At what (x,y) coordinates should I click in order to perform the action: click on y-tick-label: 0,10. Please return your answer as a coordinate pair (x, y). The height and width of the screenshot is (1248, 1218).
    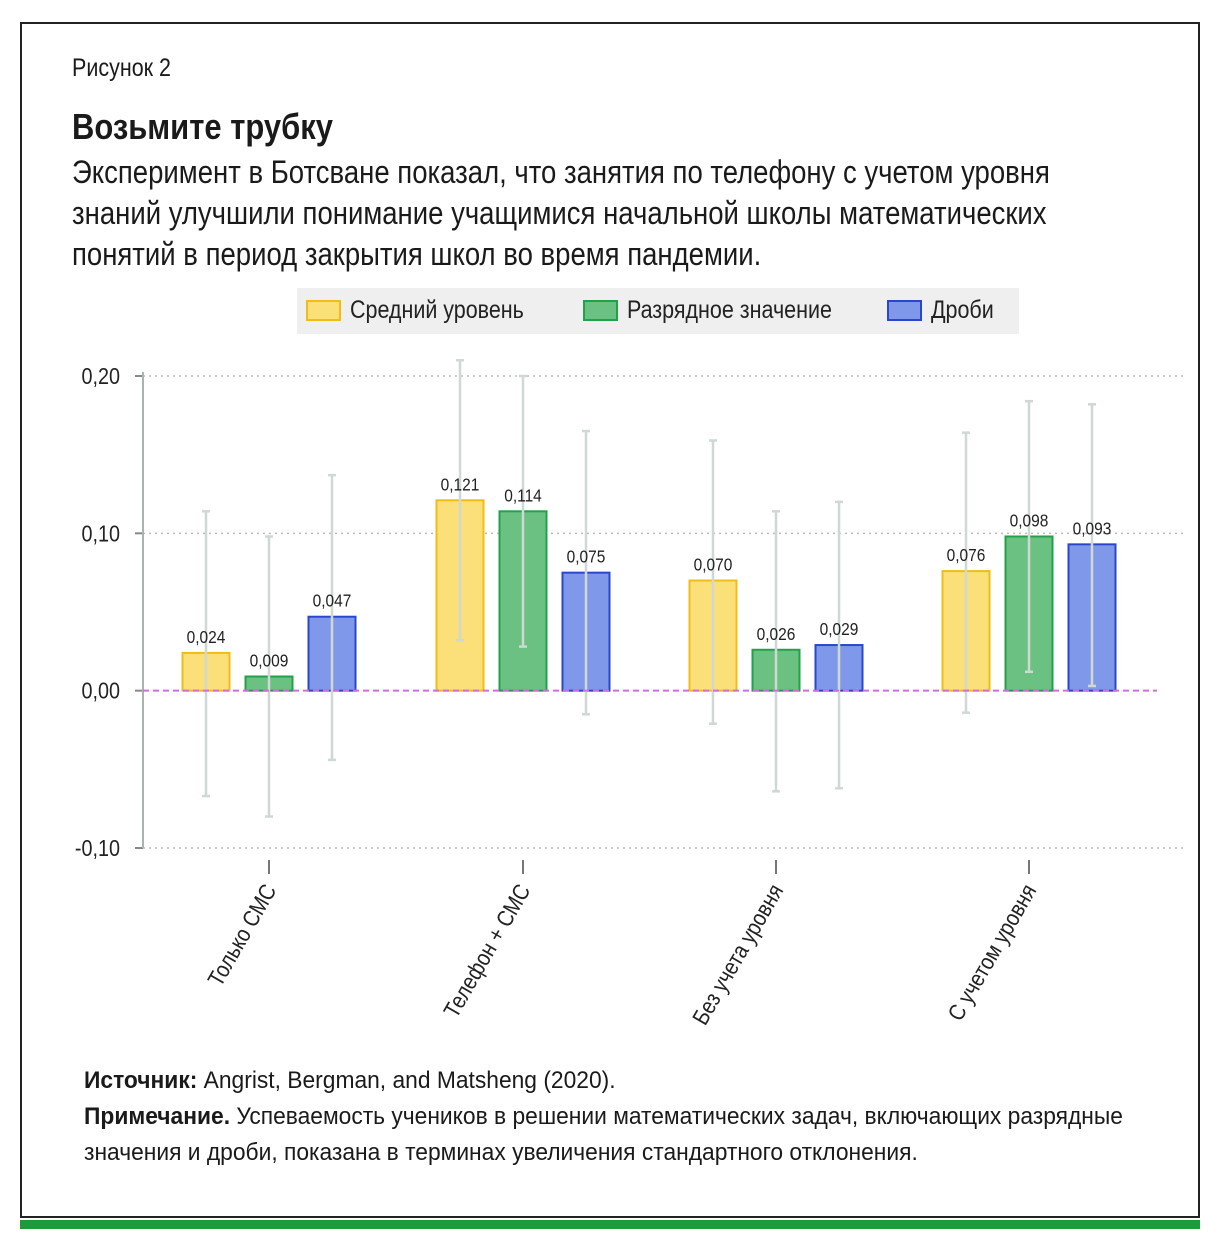
    Looking at the image, I should click on (101, 534).